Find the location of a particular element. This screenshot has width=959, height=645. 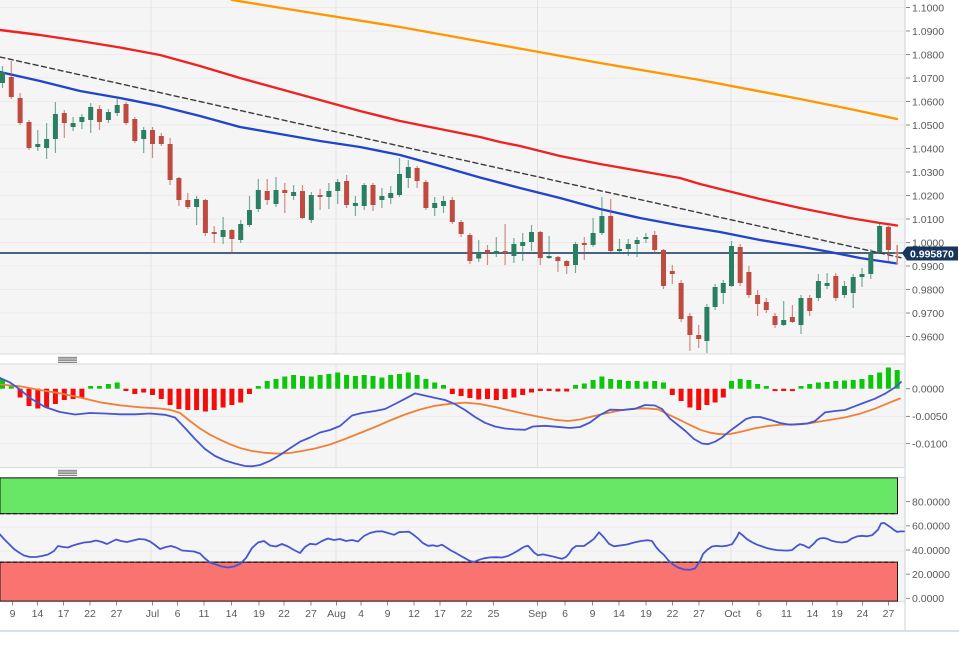

svg-text: Oct is located at coordinates (732, 614).